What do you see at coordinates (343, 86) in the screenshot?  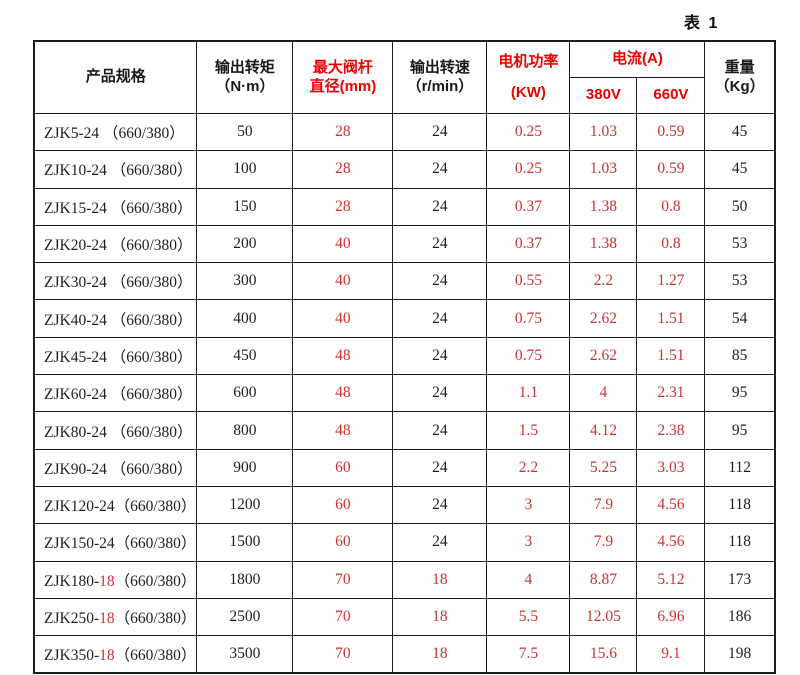 I see `header-stem-line2: 直径(mm)` at bounding box center [343, 86].